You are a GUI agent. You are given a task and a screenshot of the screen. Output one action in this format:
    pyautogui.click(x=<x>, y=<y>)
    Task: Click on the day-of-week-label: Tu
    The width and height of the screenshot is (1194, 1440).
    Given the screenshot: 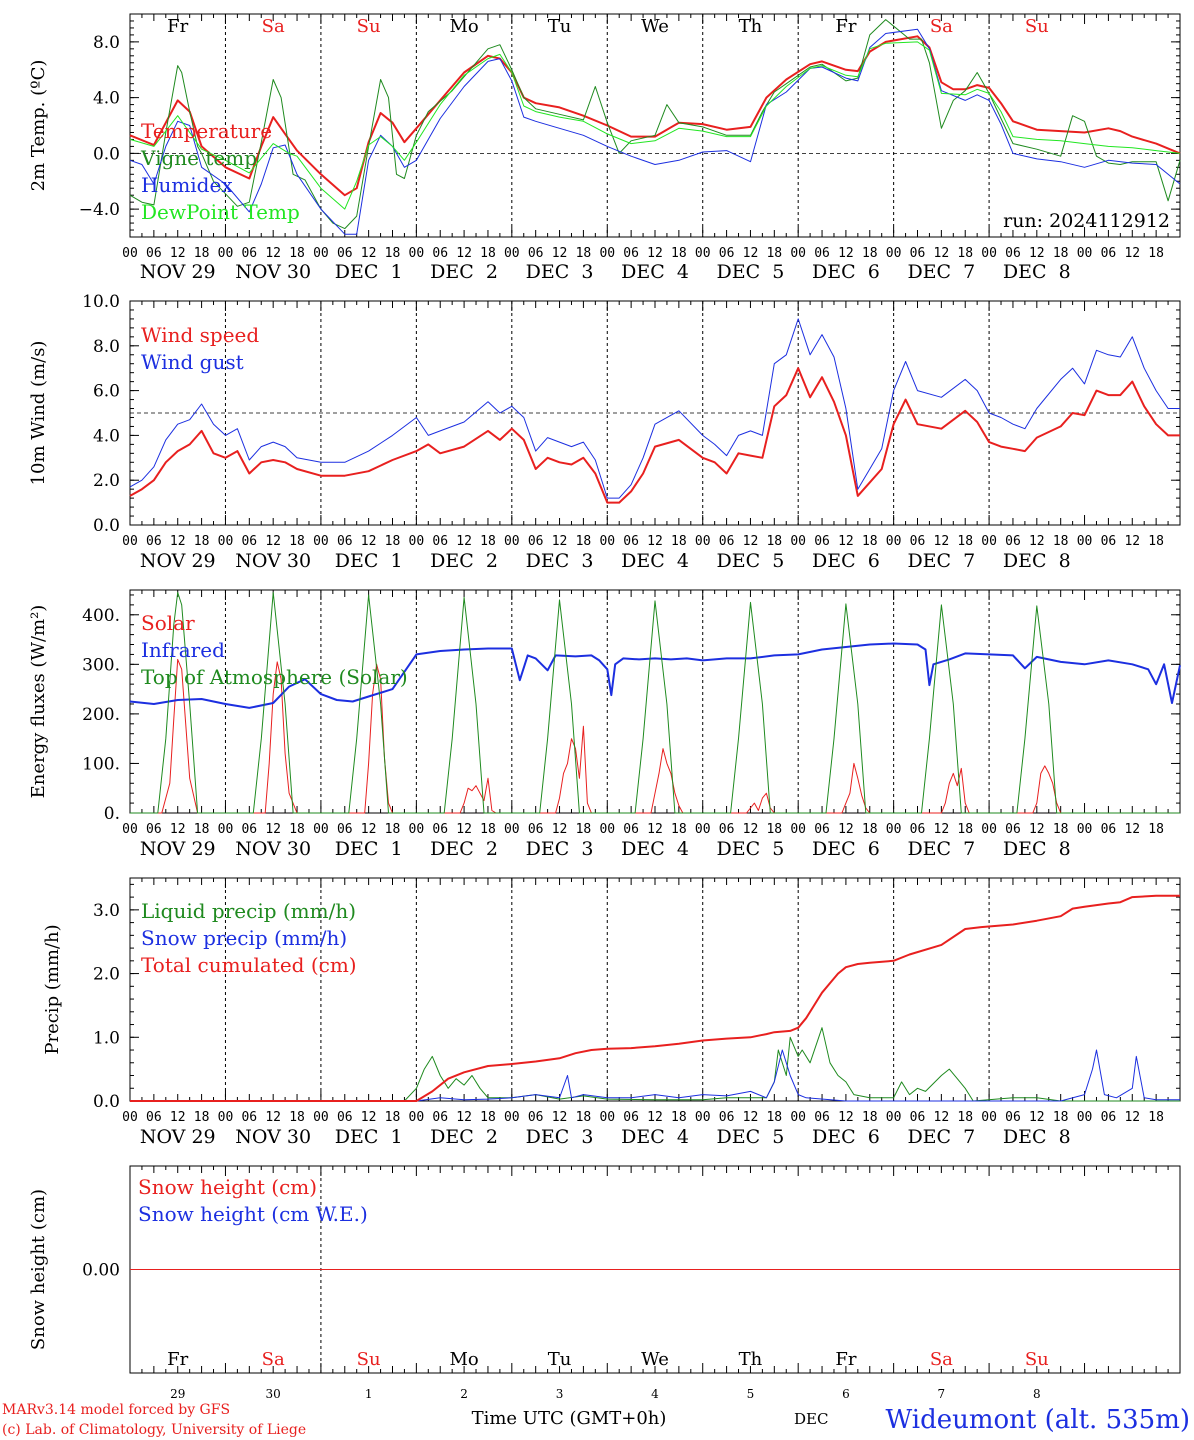 What is the action you would take?
    pyautogui.click(x=560, y=26)
    